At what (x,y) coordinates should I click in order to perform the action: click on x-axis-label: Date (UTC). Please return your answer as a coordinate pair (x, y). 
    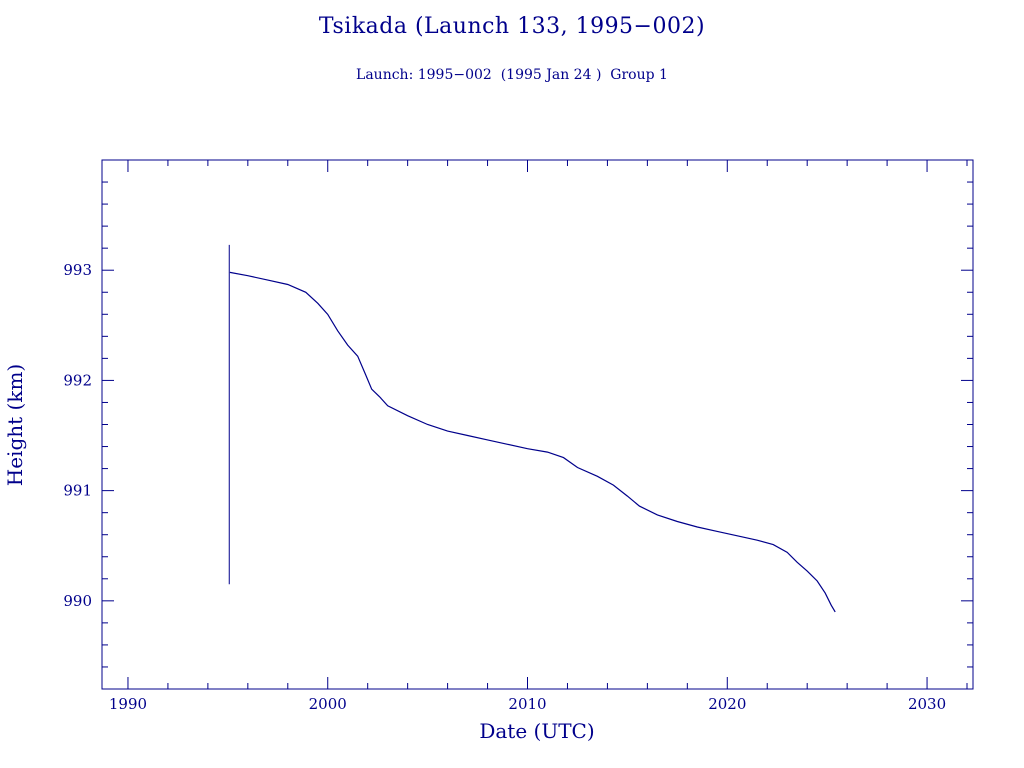
    Looking at the image, I should click on (536, 731).